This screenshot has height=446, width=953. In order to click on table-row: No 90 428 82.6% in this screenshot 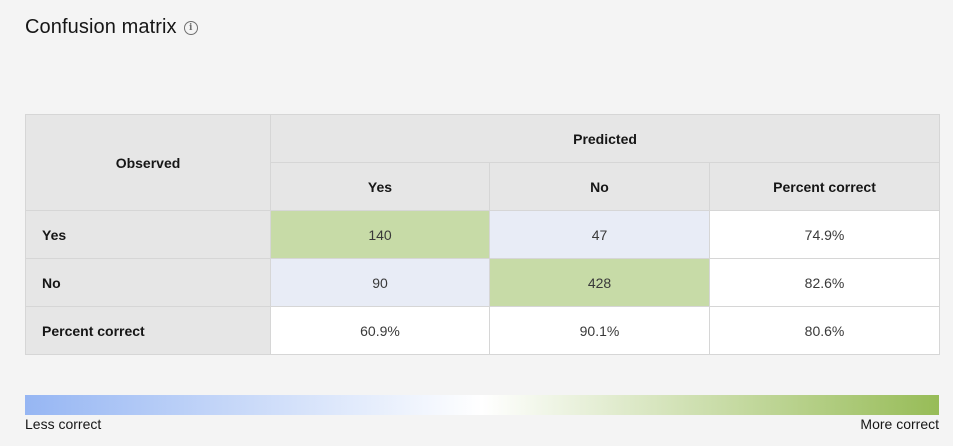, I will do `click(483, 282)`.